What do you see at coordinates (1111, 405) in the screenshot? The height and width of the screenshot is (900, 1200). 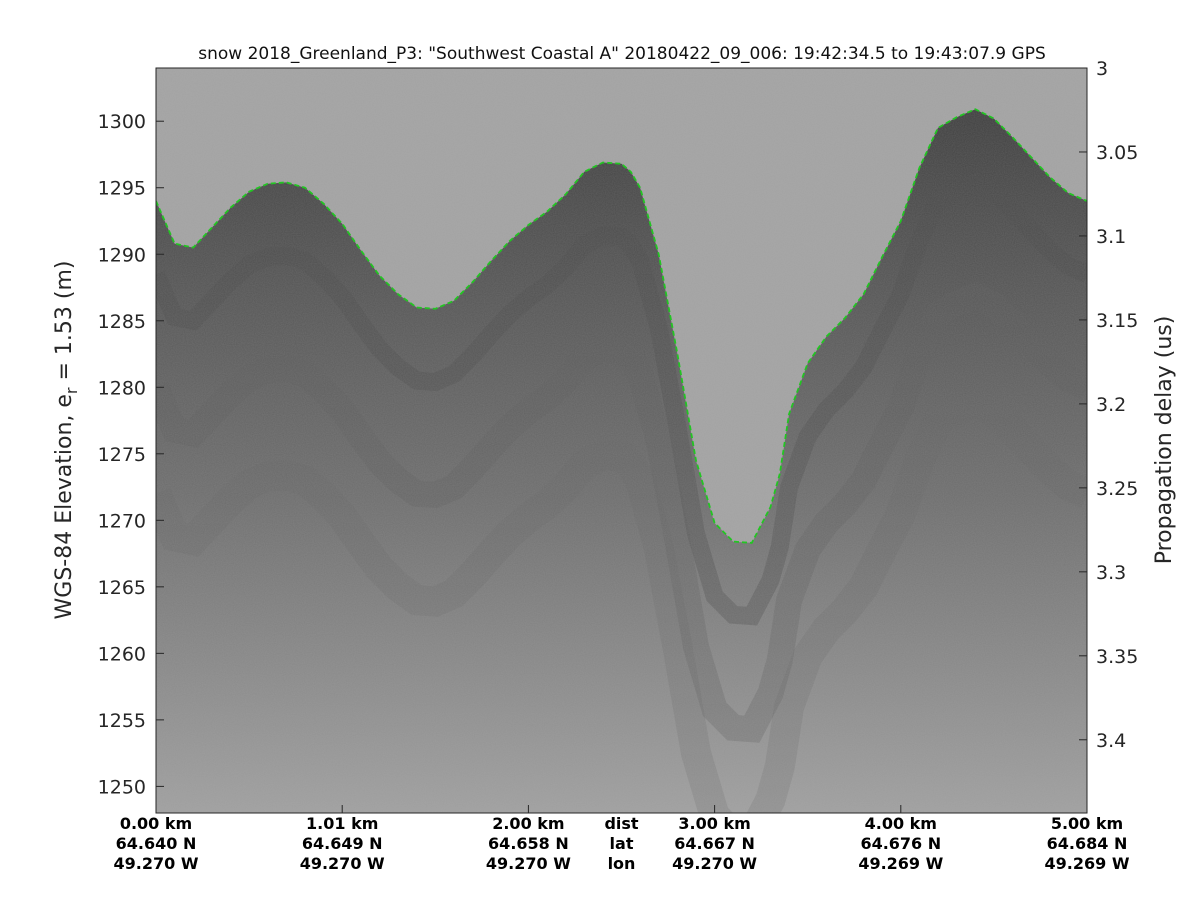 I see `right-tick-label: 3.2` at bounding box center [1111, 405].